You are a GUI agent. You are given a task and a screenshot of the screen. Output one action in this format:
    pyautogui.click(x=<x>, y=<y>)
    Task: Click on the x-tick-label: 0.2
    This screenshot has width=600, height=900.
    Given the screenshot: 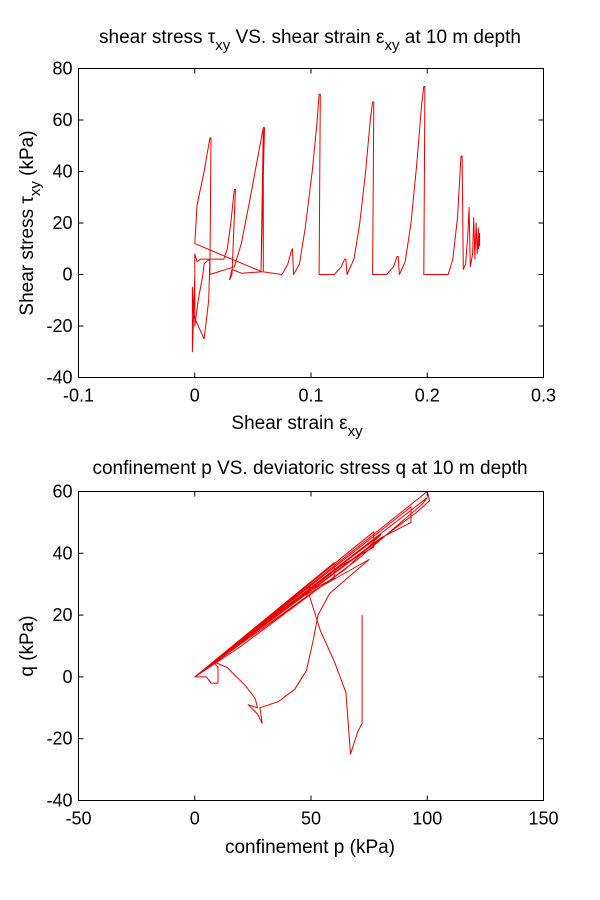 What is the action you would take?
    pyautogui.click(x=427, y=396)
    